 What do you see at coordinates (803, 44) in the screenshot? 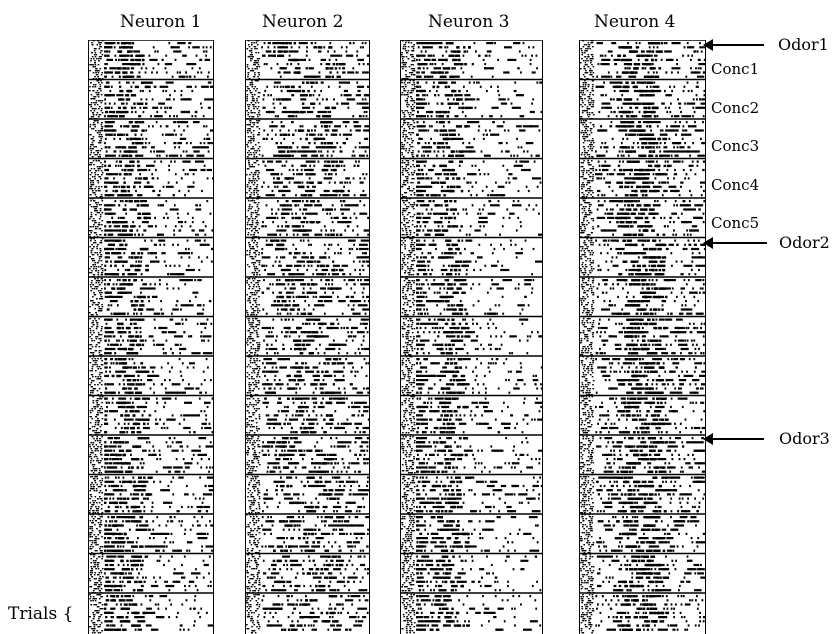
I see `odor-1-label: Odor1` at bounding box center [803, 44].